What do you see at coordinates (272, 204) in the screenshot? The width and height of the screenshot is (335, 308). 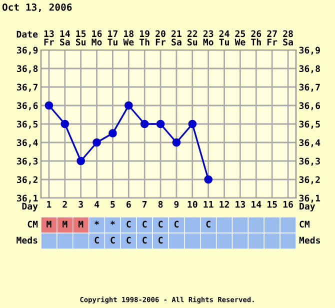 I see `x-tick-label: 15` at bounding box center [272, 204].